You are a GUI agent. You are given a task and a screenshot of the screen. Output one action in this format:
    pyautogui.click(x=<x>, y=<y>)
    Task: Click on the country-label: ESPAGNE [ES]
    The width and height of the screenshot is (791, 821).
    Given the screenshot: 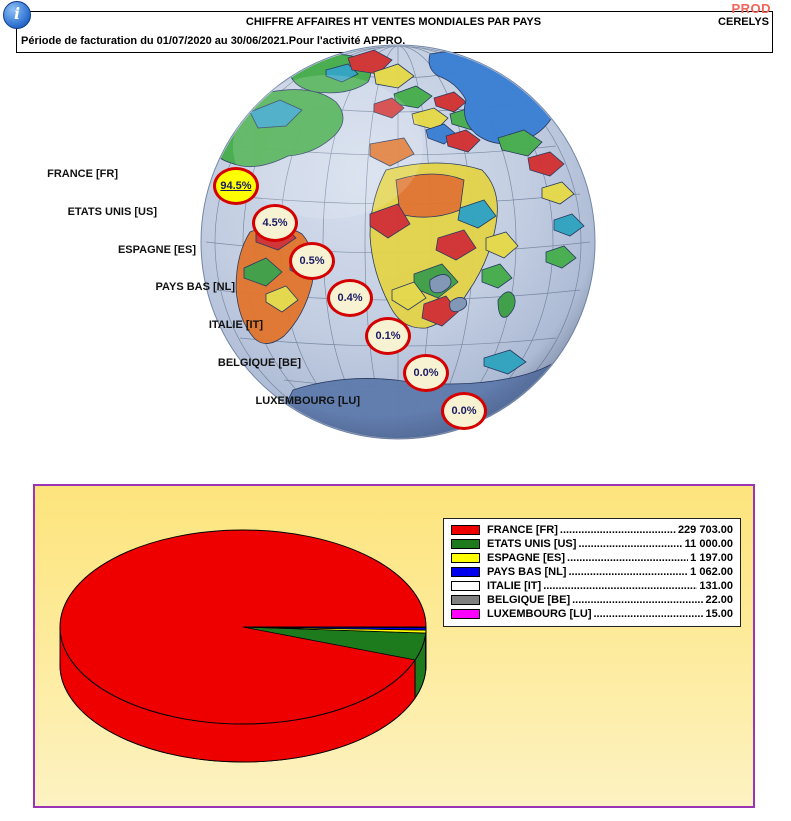 What is the action you would take?
    pyautogui.click(x=156, y=250)
    